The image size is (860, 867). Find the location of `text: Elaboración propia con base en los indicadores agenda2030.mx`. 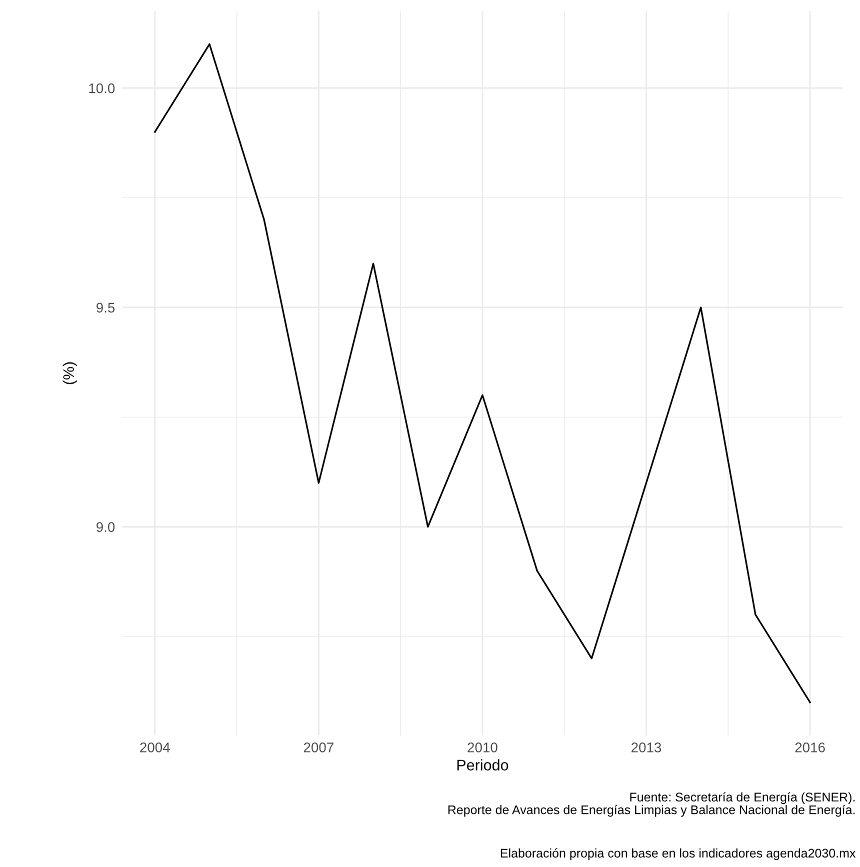

text: Elaboración propia con base en los indicadores agenda2030.mx is located at coordinates (678, 854).